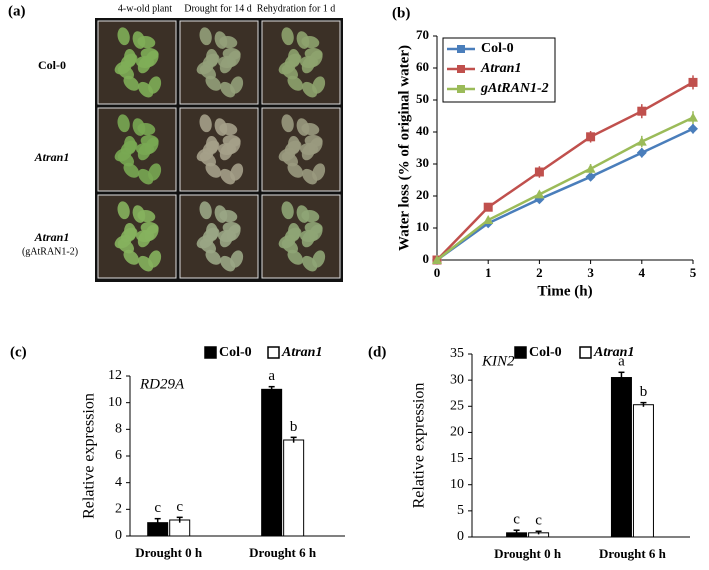 Image resolution: width=709 pixels, height=570 pixels. What do you see at coordinates (422, 66) in the screenshot?
I see `y-tick-label: 60` at bounding box center [422, 66].